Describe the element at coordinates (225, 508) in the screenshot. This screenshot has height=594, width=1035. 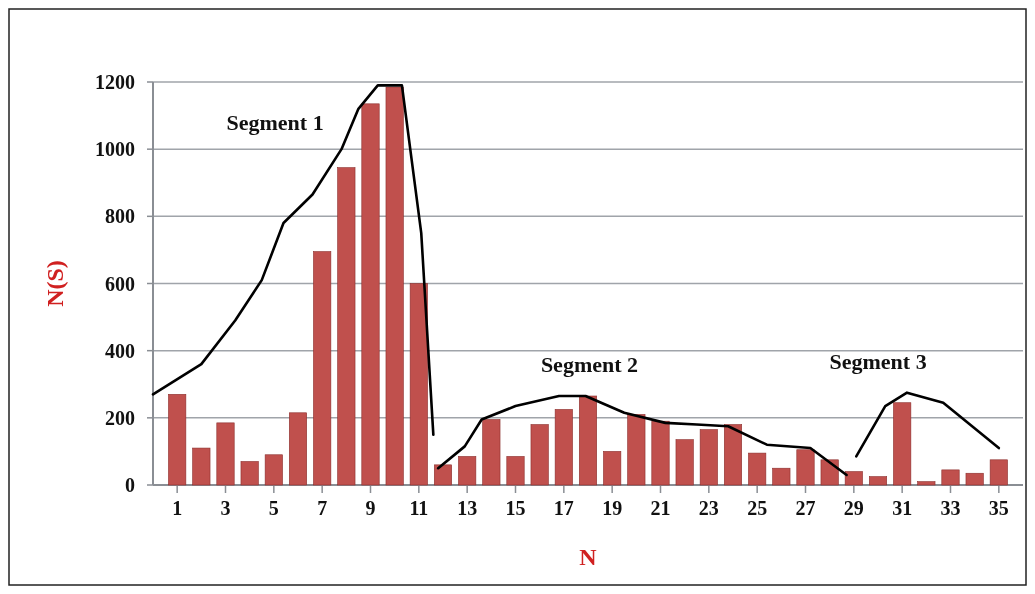
I see `x-tick-label: 3` at that location.